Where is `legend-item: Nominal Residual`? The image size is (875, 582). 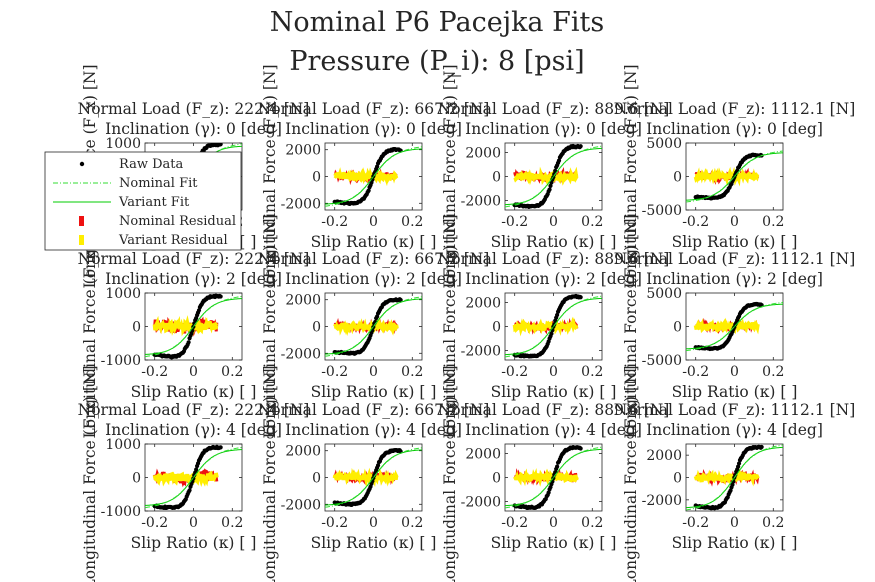 legend-item: Nominal Residual is located at coordinates (157, 221).